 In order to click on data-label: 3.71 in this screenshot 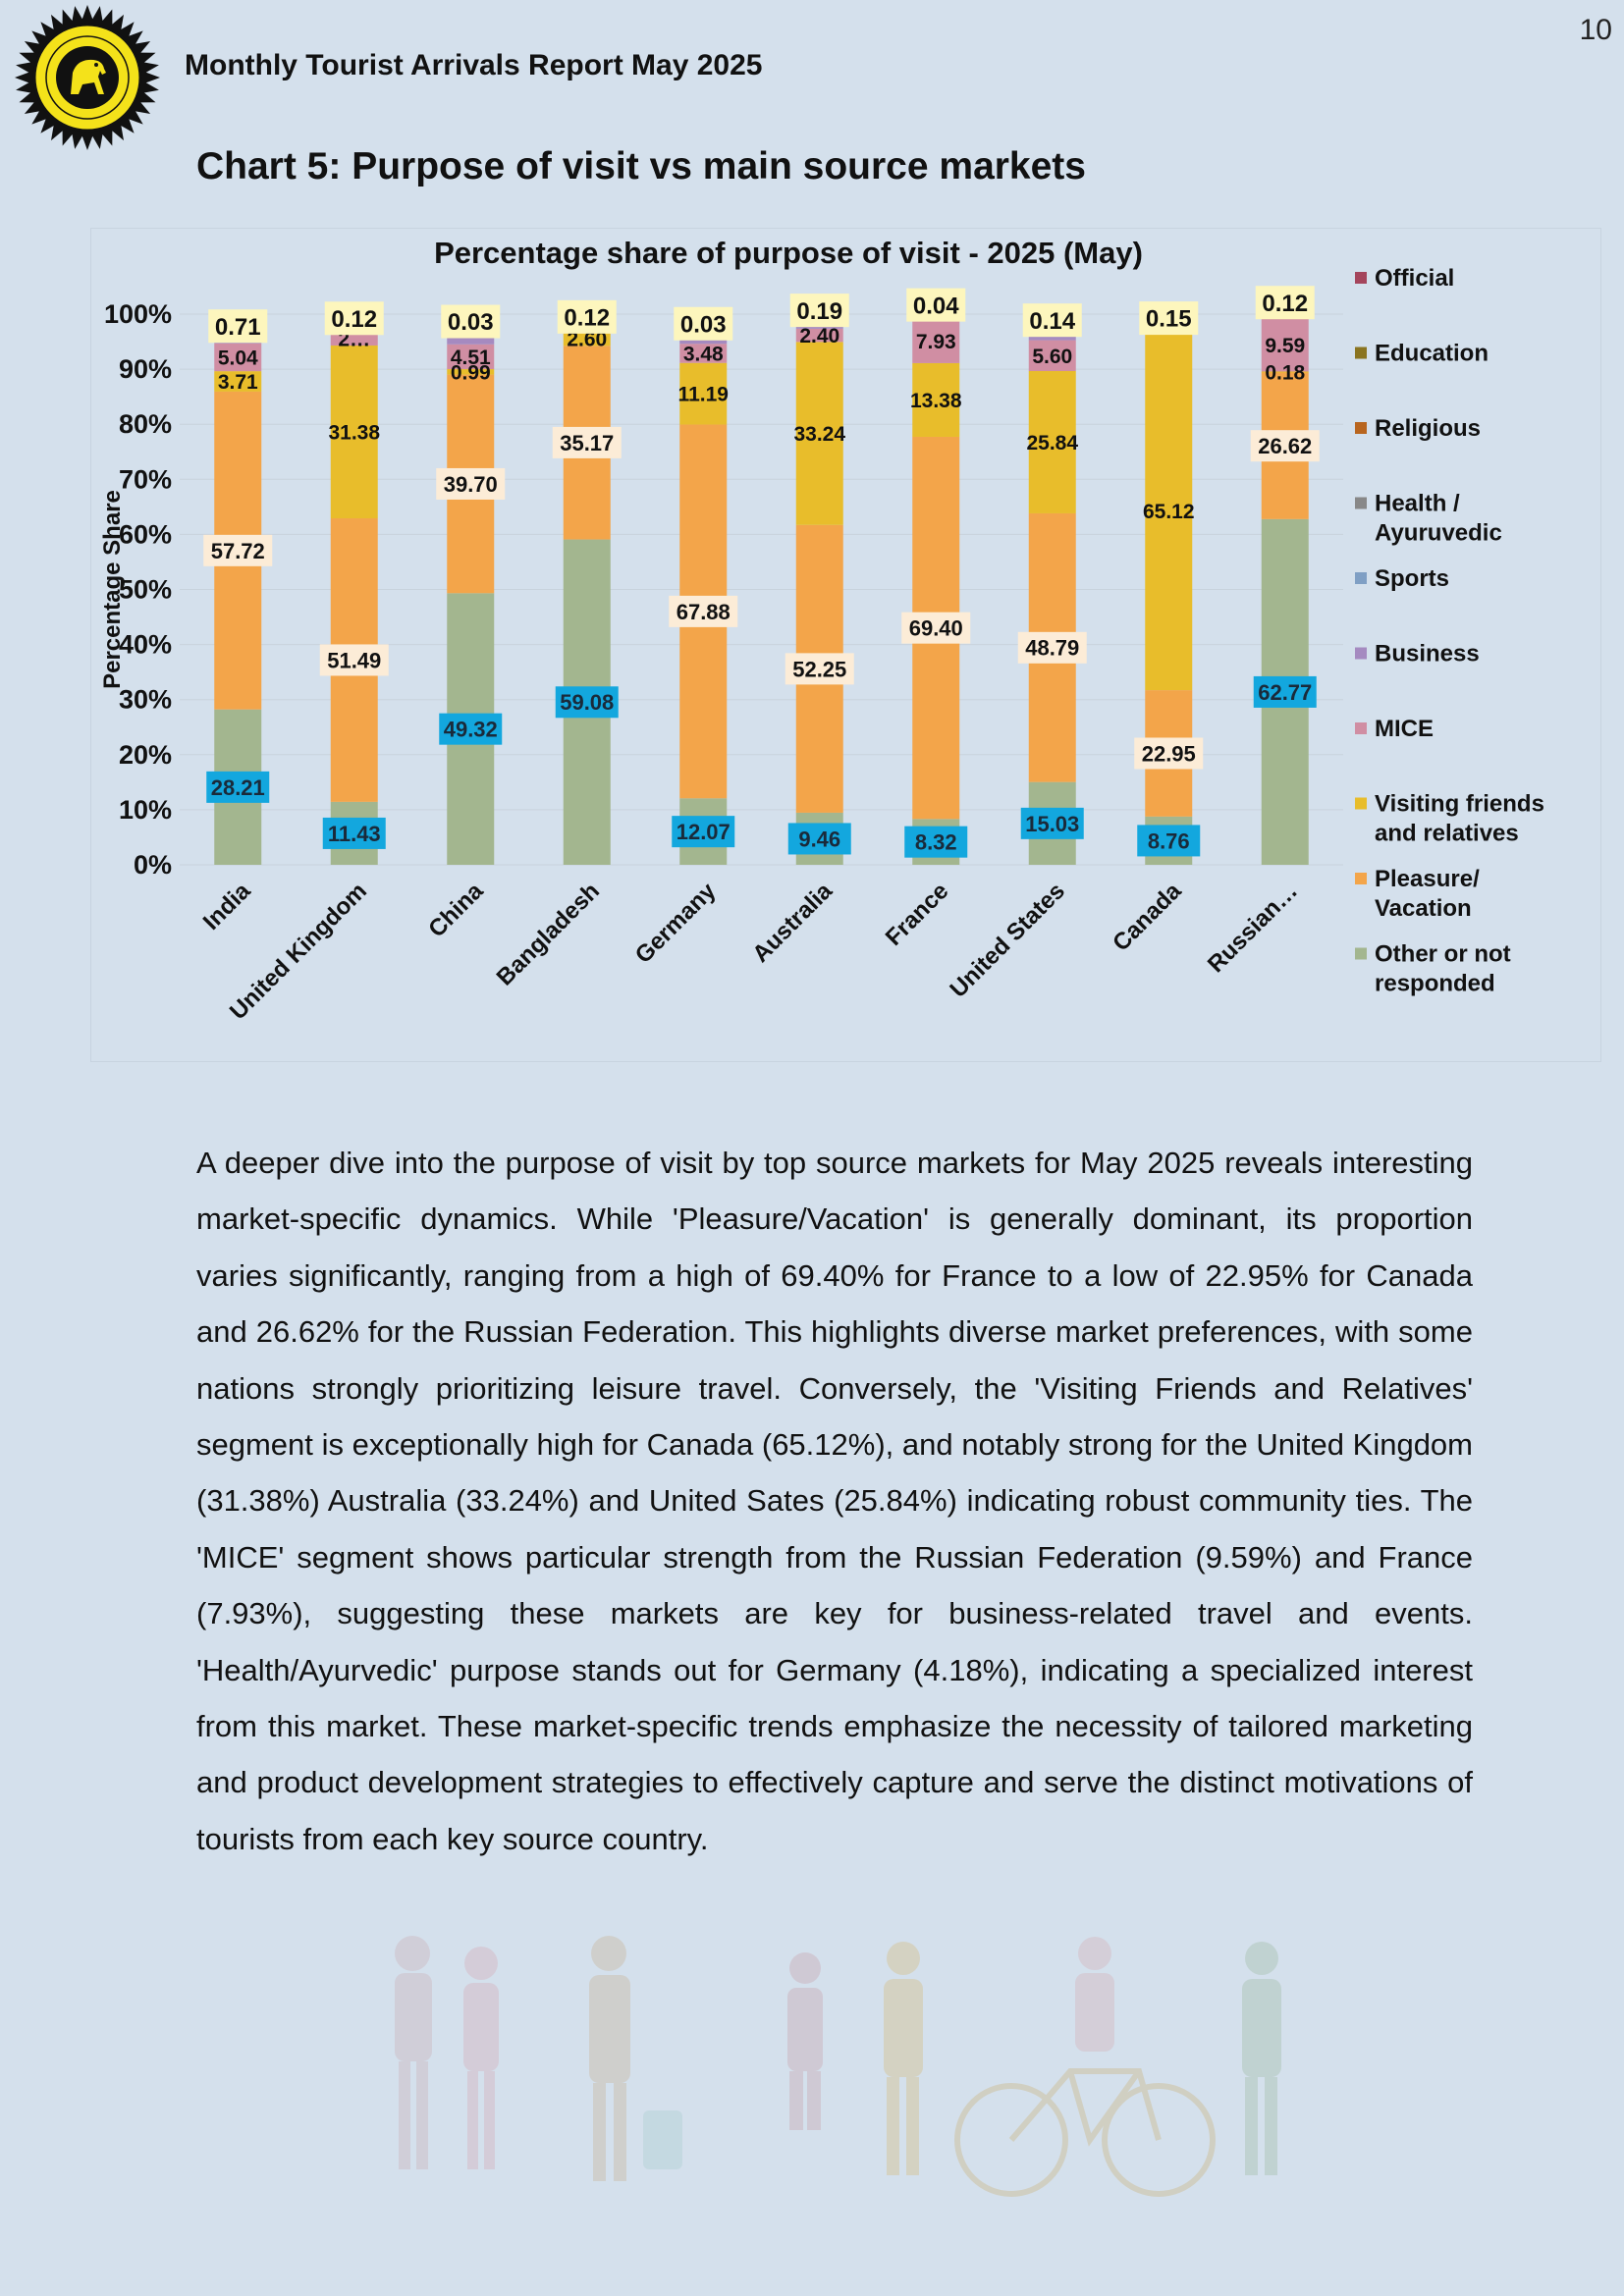, I will do `click(238, 382)`.